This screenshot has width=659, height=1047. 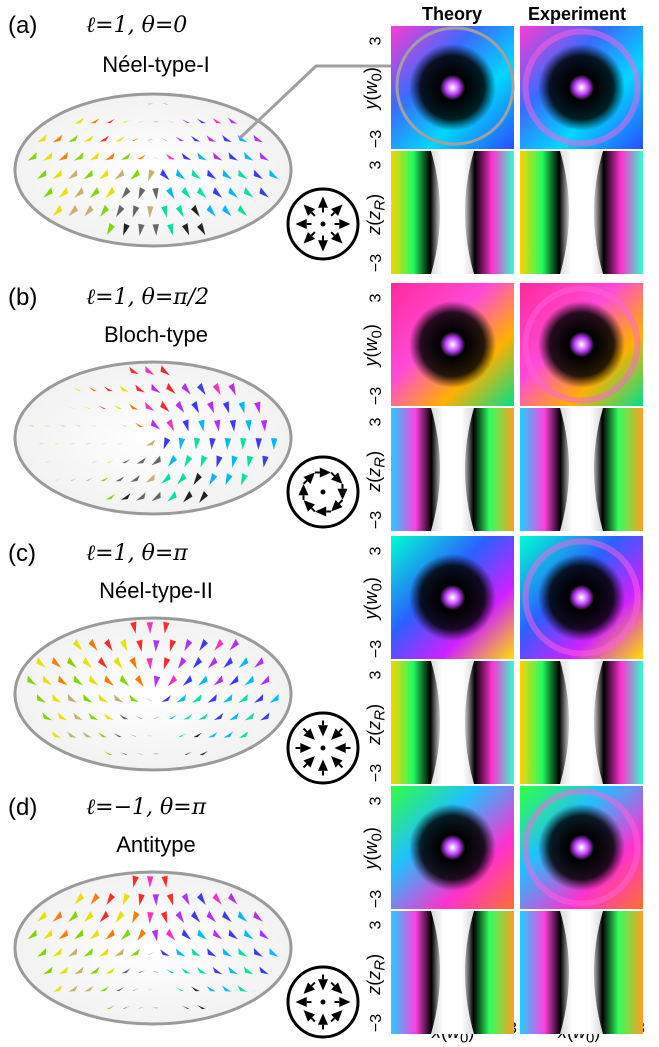 What do you see at coordinates (376, 675) in the screenshot?
I see `z-tick-pos: 3` at bounding box center [376, 675].